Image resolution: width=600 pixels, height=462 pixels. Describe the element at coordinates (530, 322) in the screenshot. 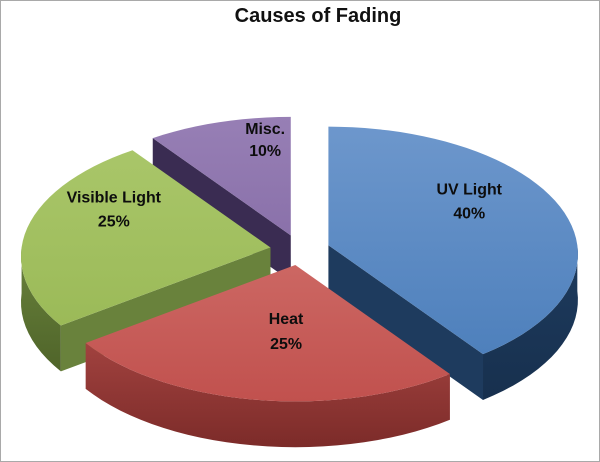

I see `pie-slice-uv-light-rim` at that location.